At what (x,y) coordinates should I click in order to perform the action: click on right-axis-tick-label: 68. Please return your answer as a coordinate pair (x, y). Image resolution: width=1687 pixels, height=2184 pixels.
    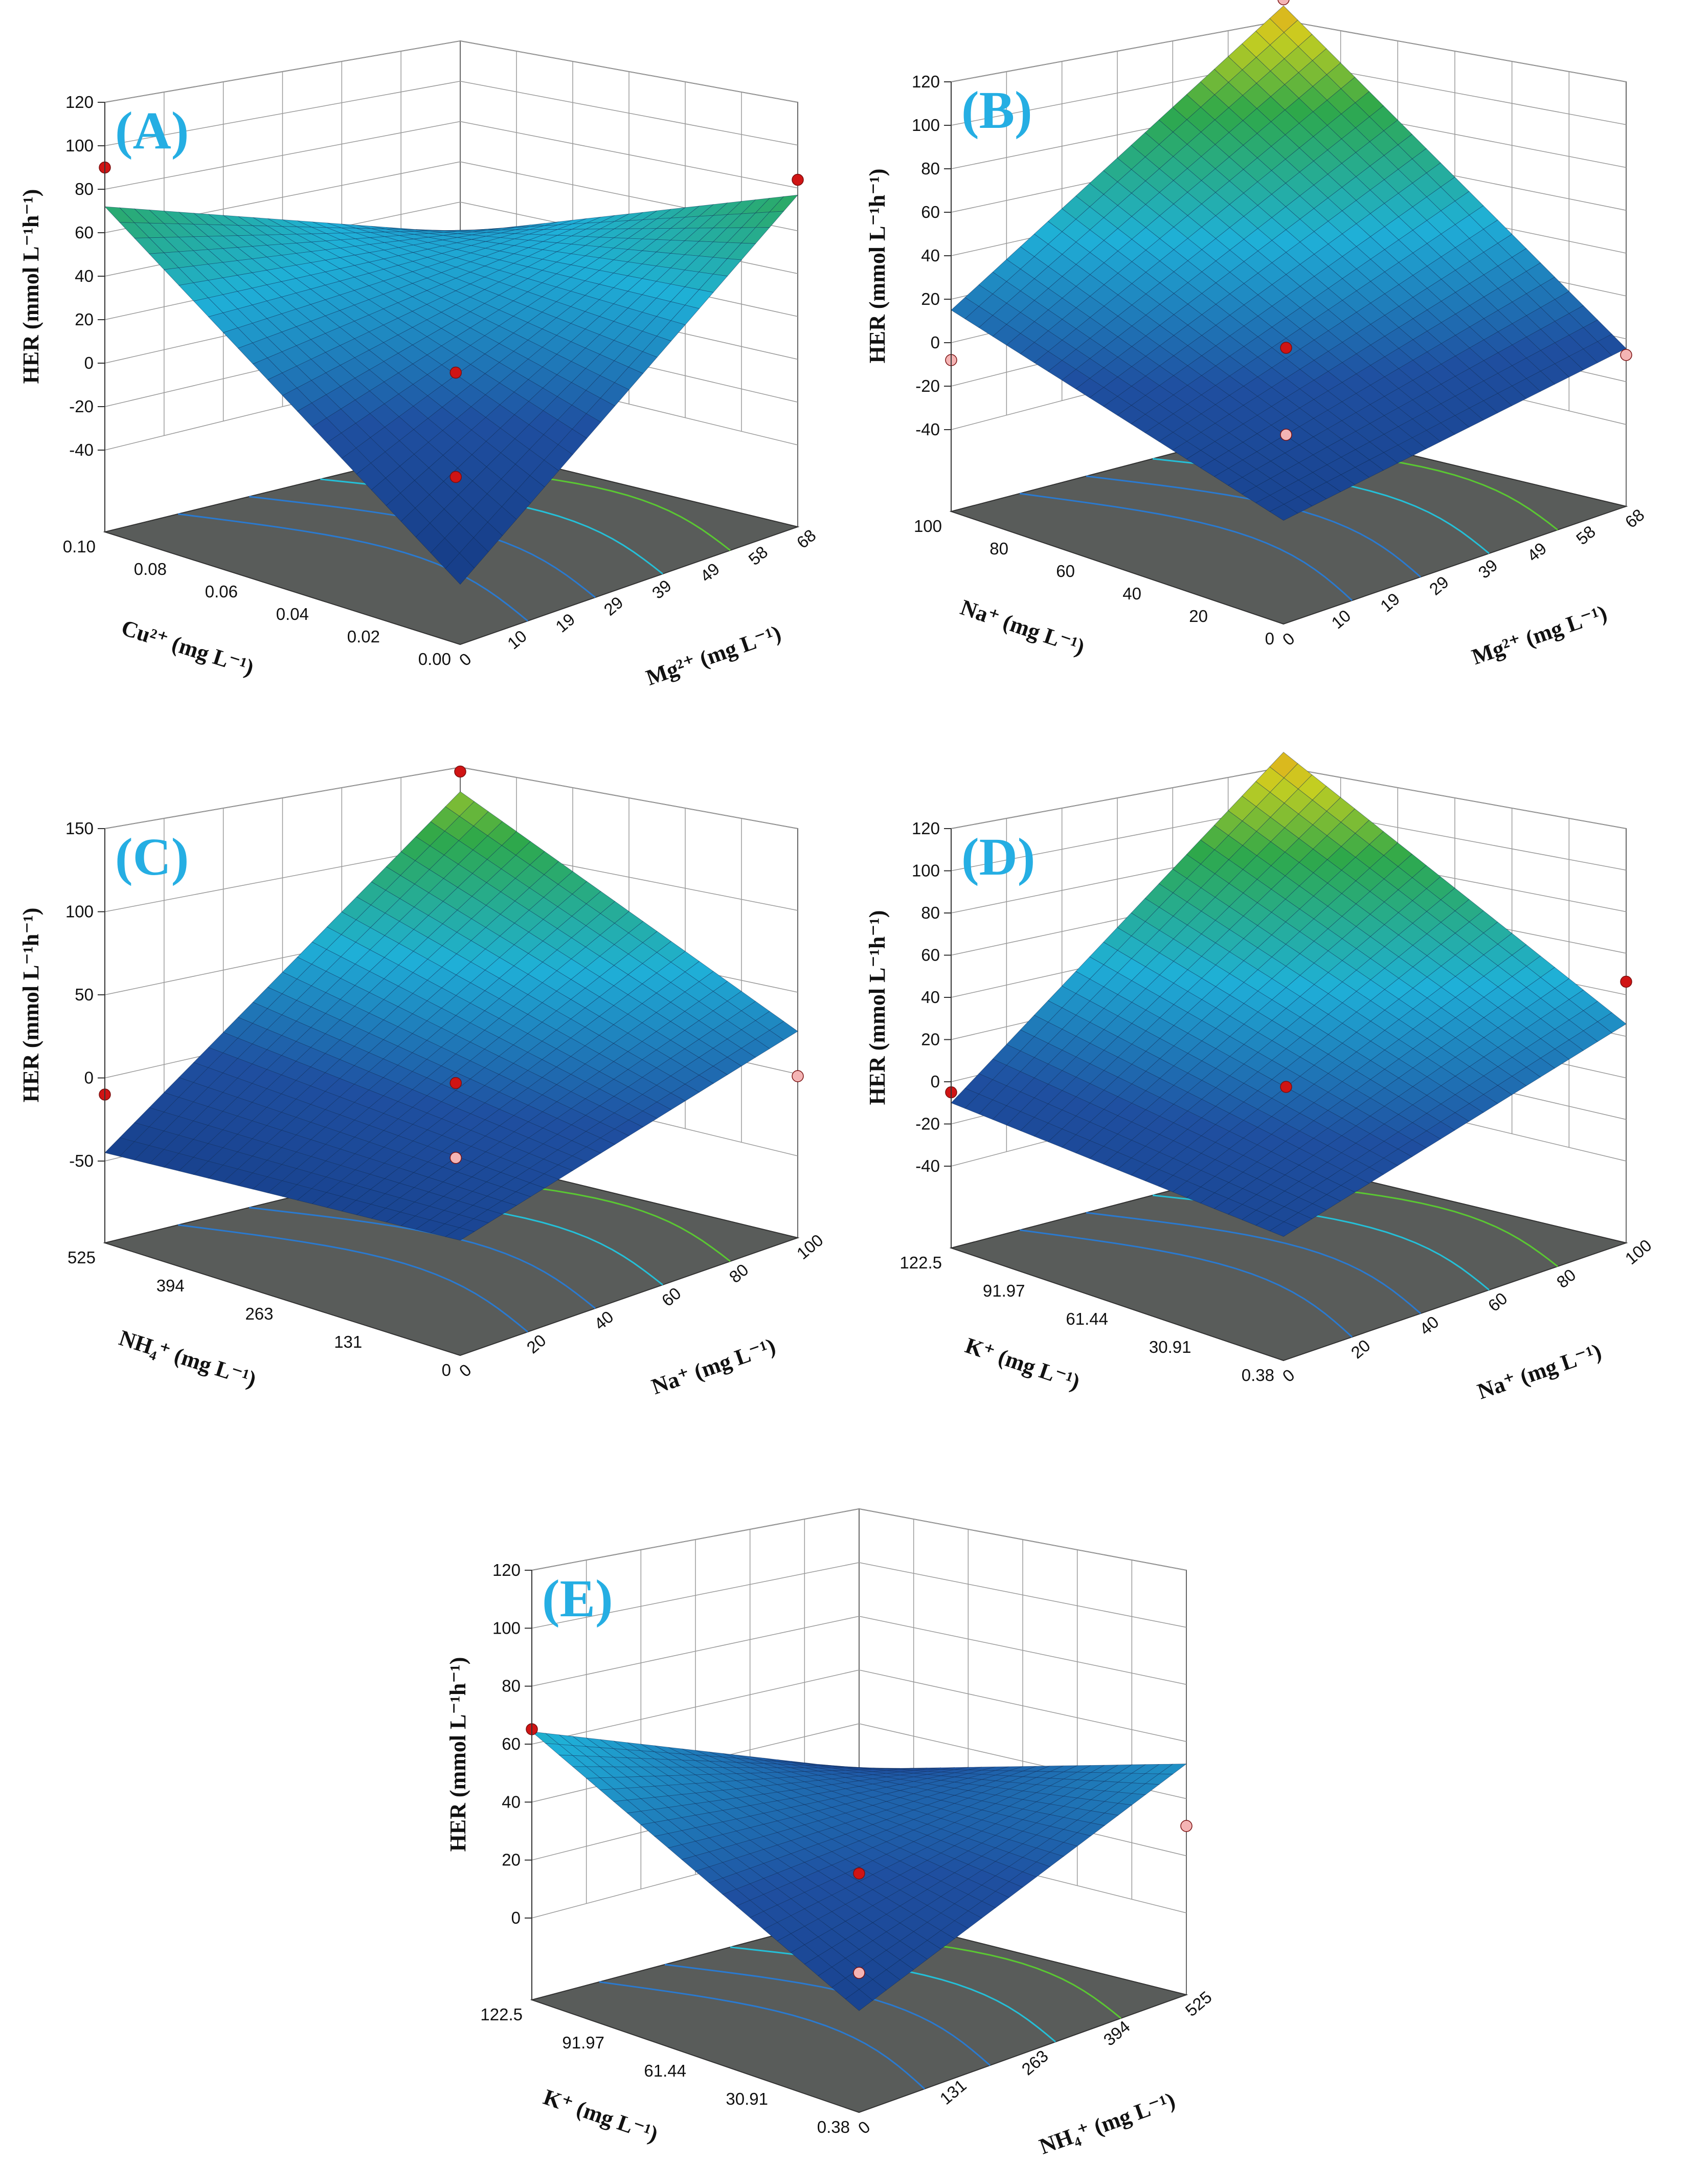
    Looking at the image, I should click on (806, 538).